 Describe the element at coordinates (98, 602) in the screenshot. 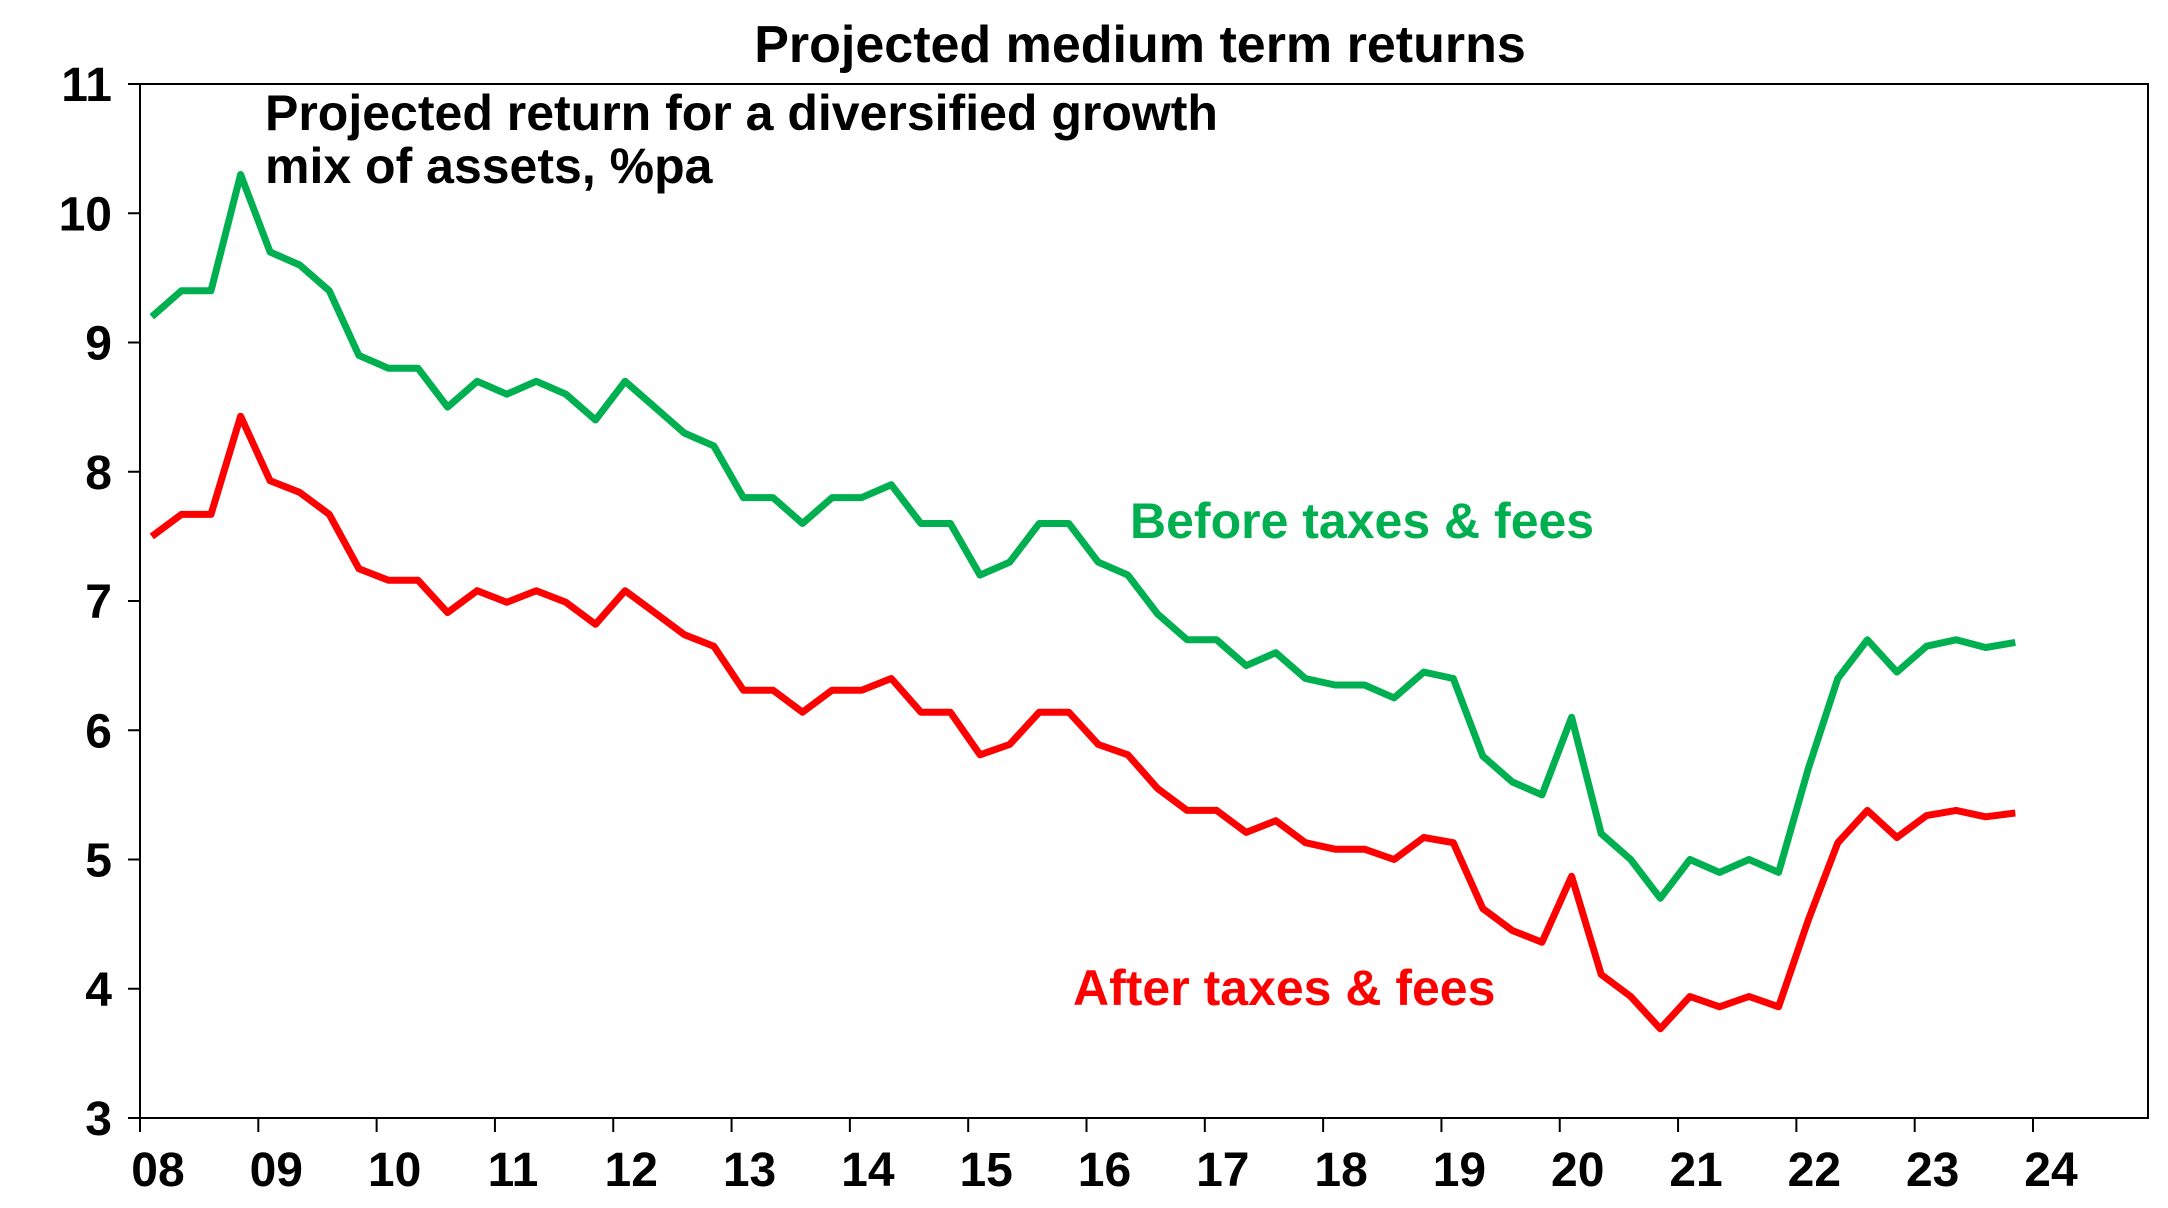

I see `y-tick-label: 7` at that location.